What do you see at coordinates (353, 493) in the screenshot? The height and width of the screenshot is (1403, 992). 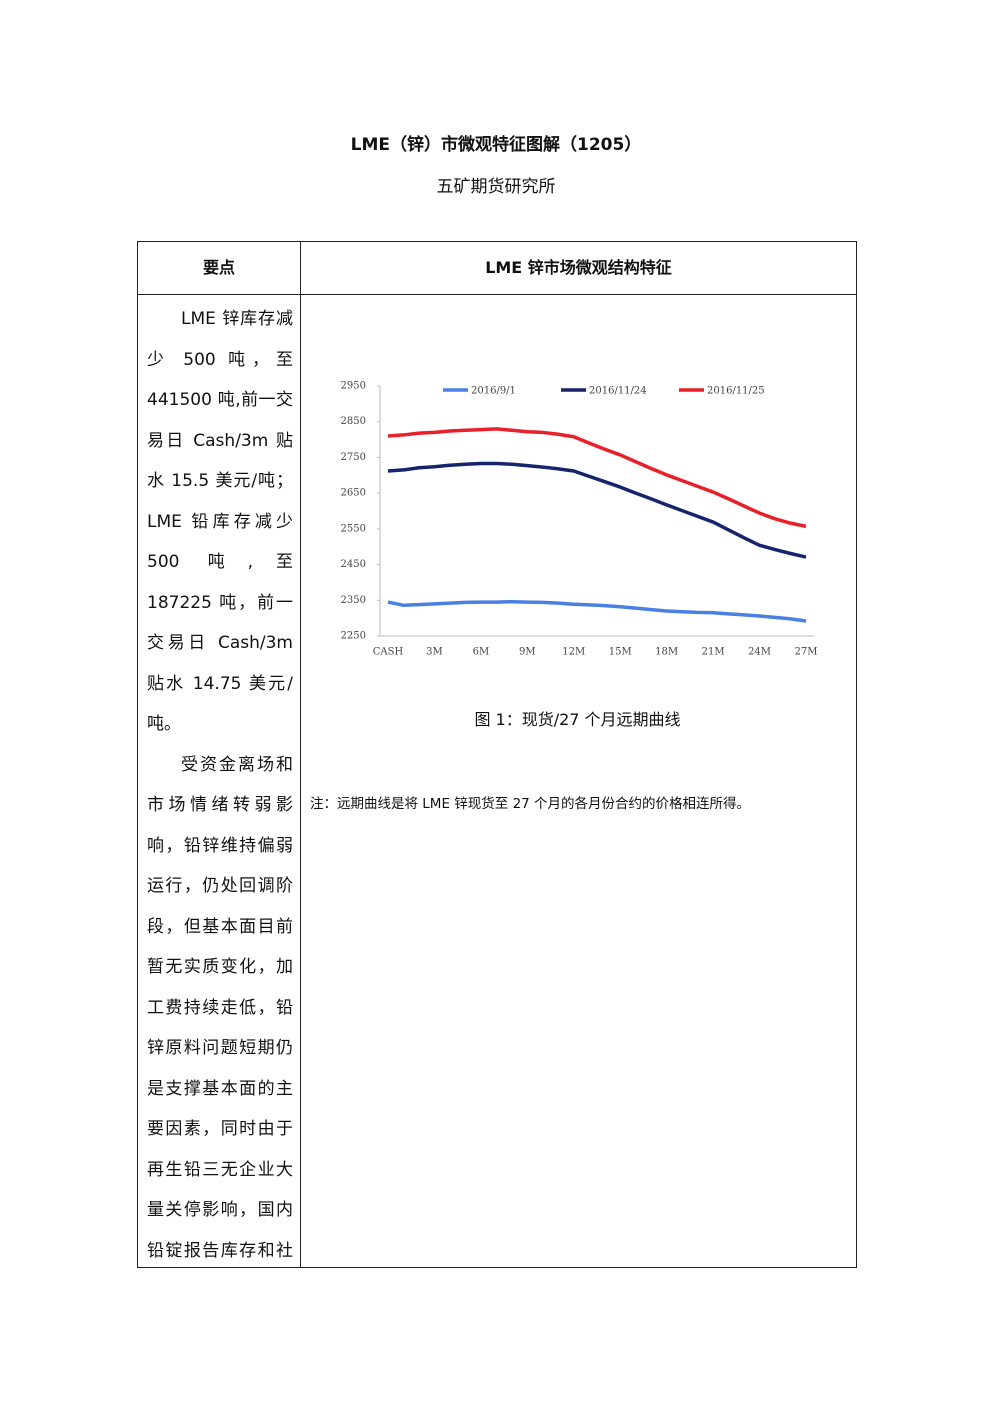 I see `y-tick-label: 2650` at bounding box center [353, 493].